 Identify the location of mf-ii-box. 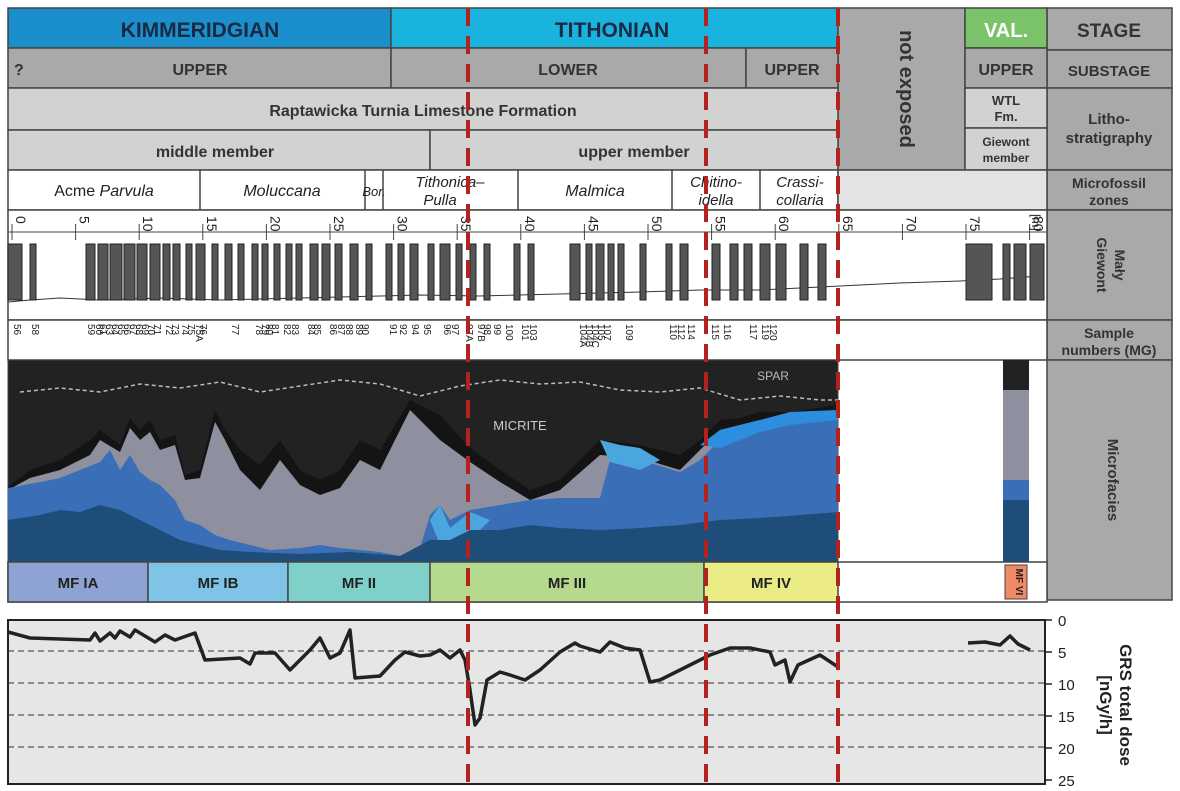
(359, 582).